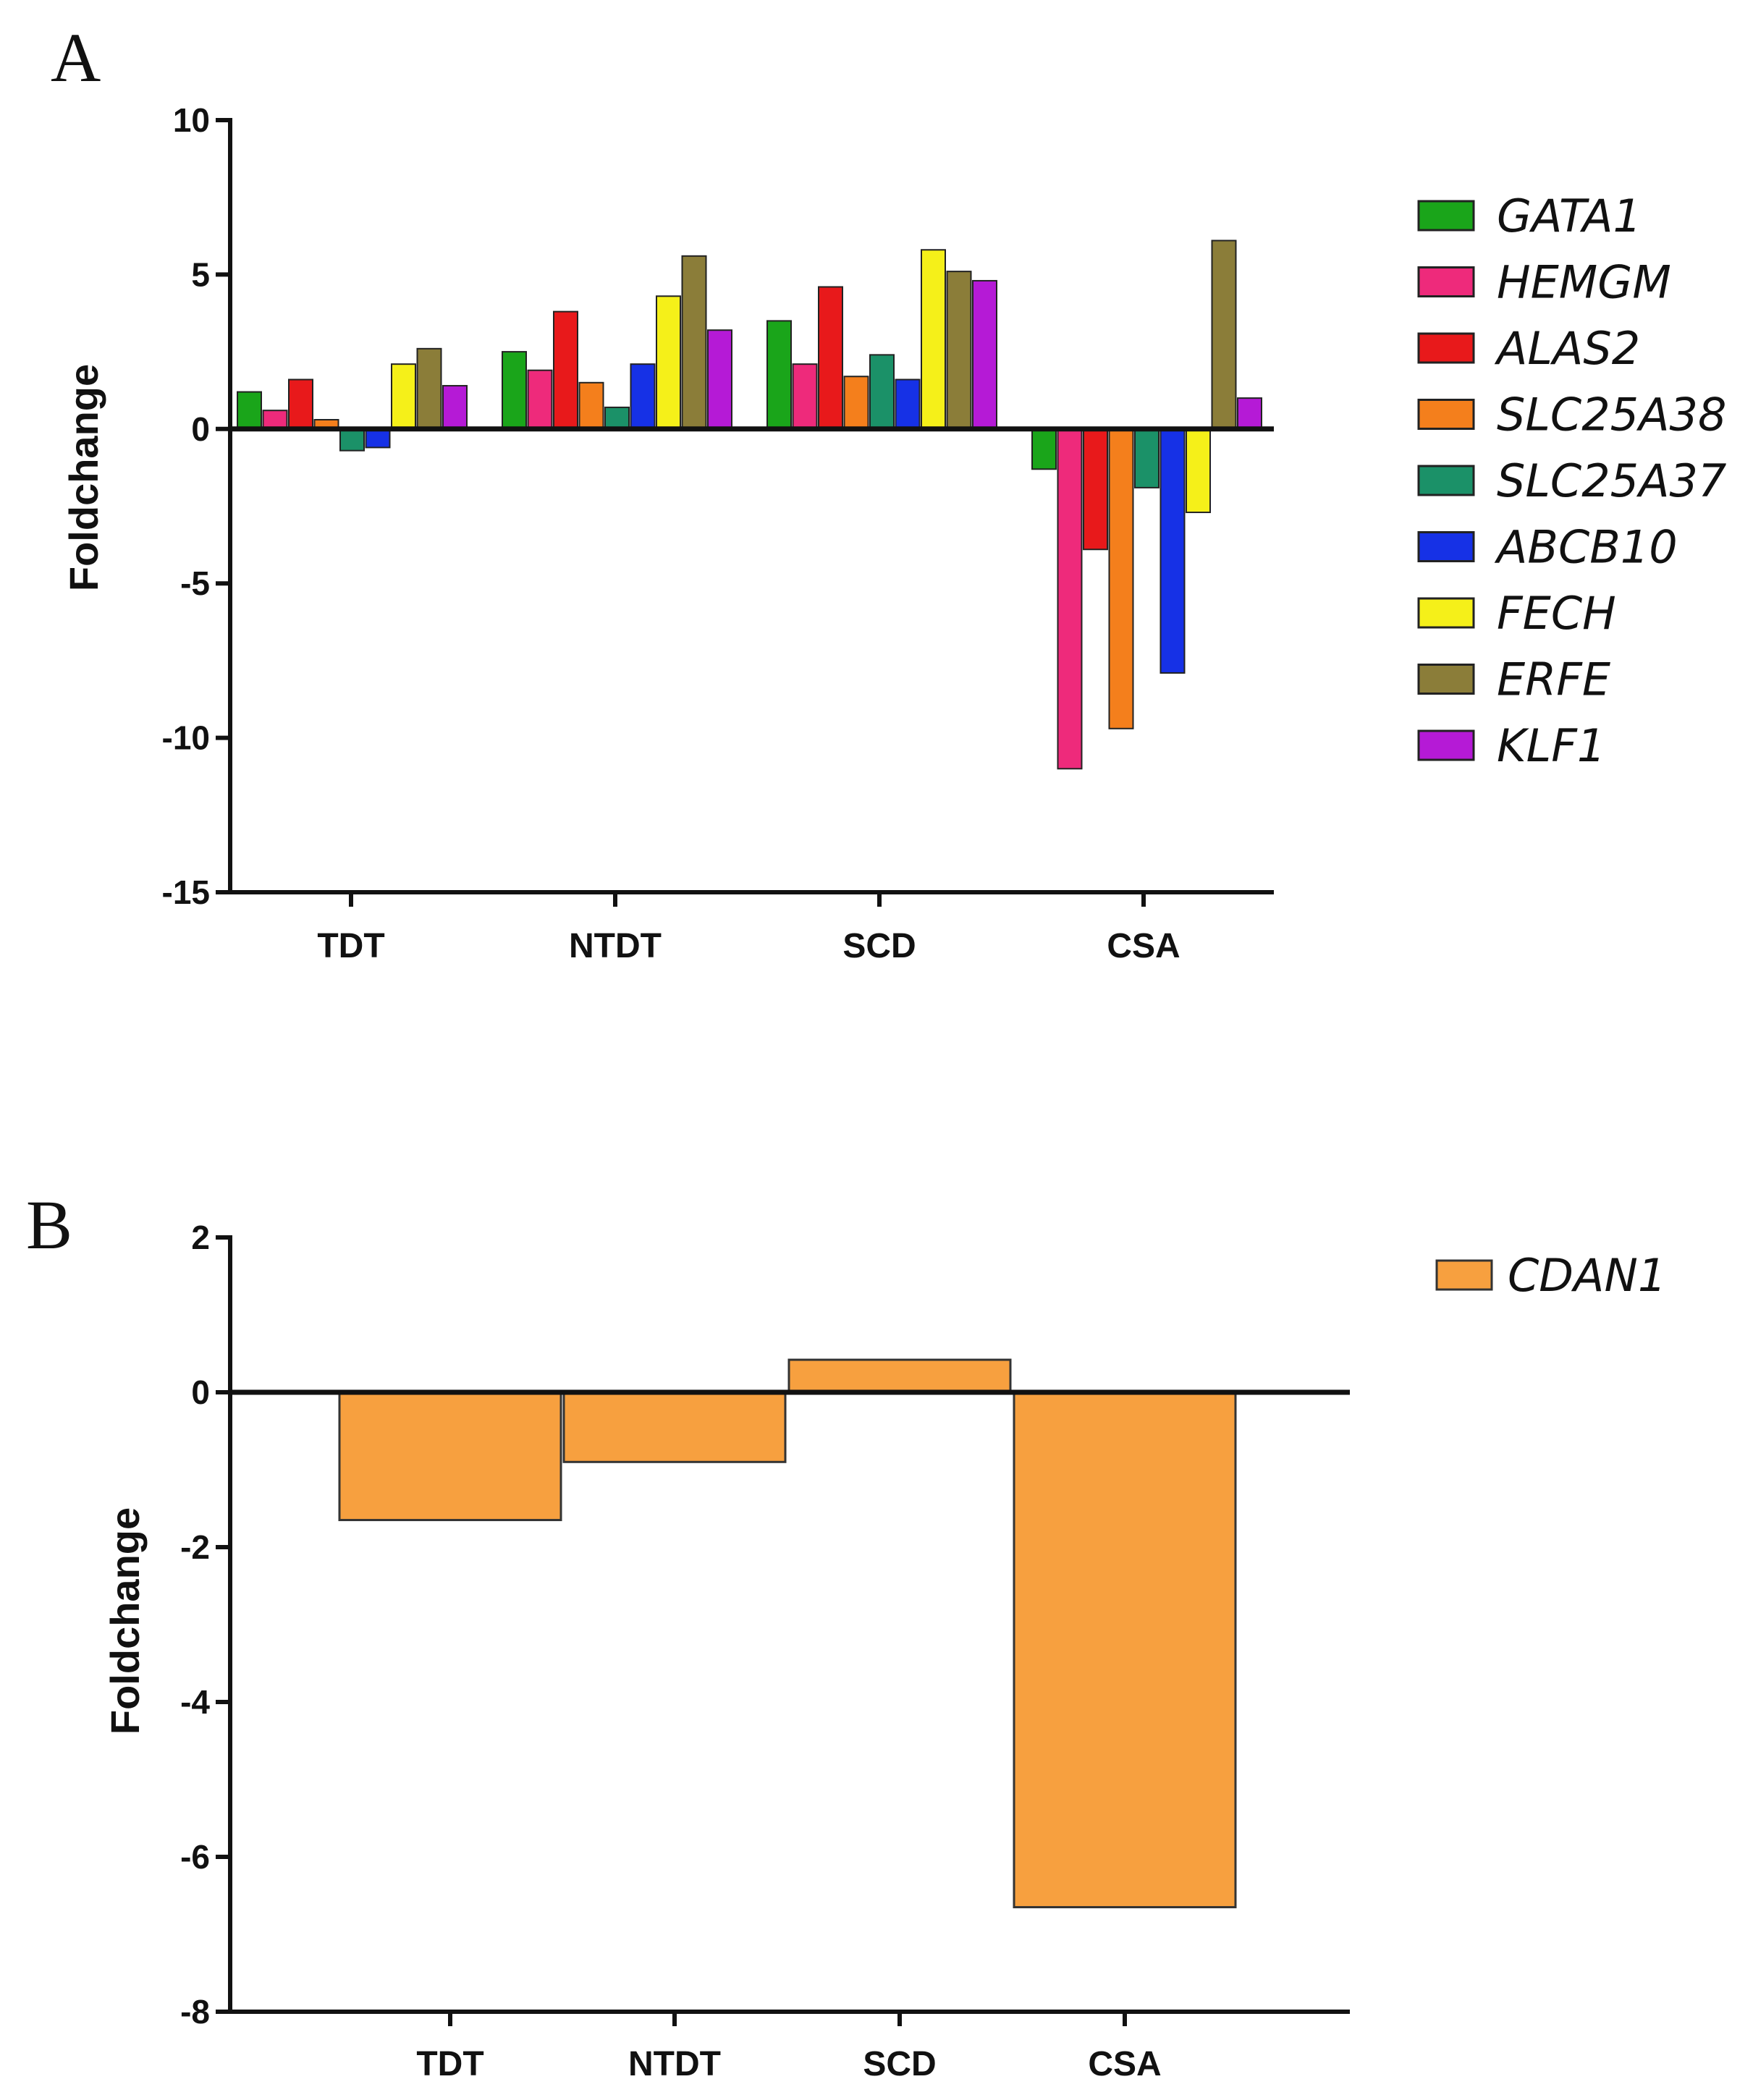  I want to click on legend-item-alas2: ALAS2, so click(1528, 349).